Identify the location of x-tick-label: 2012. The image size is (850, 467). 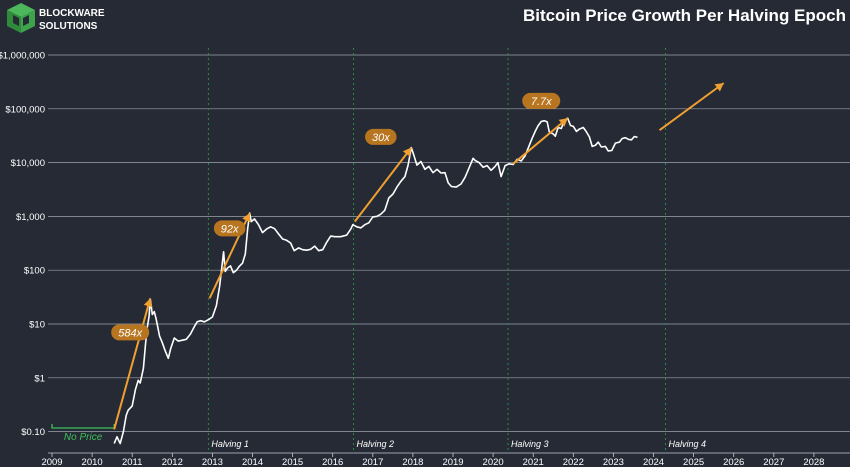
(172, 462).